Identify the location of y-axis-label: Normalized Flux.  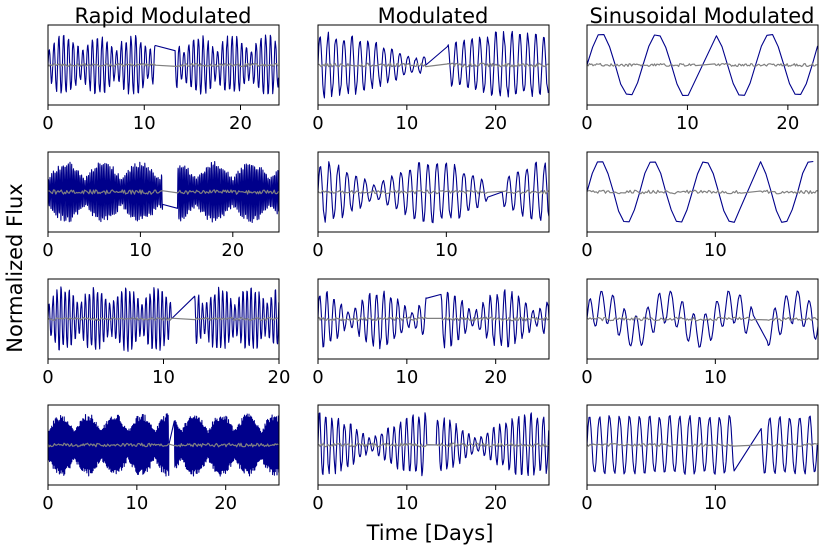
(15, 267).